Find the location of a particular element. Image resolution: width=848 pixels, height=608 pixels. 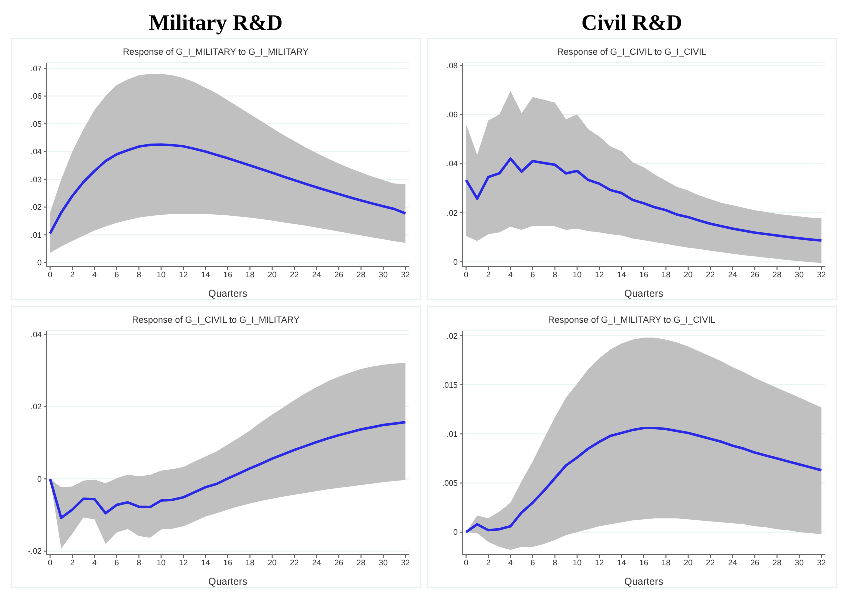

y-tick-label: .03 is located at coordinates (36, 179).